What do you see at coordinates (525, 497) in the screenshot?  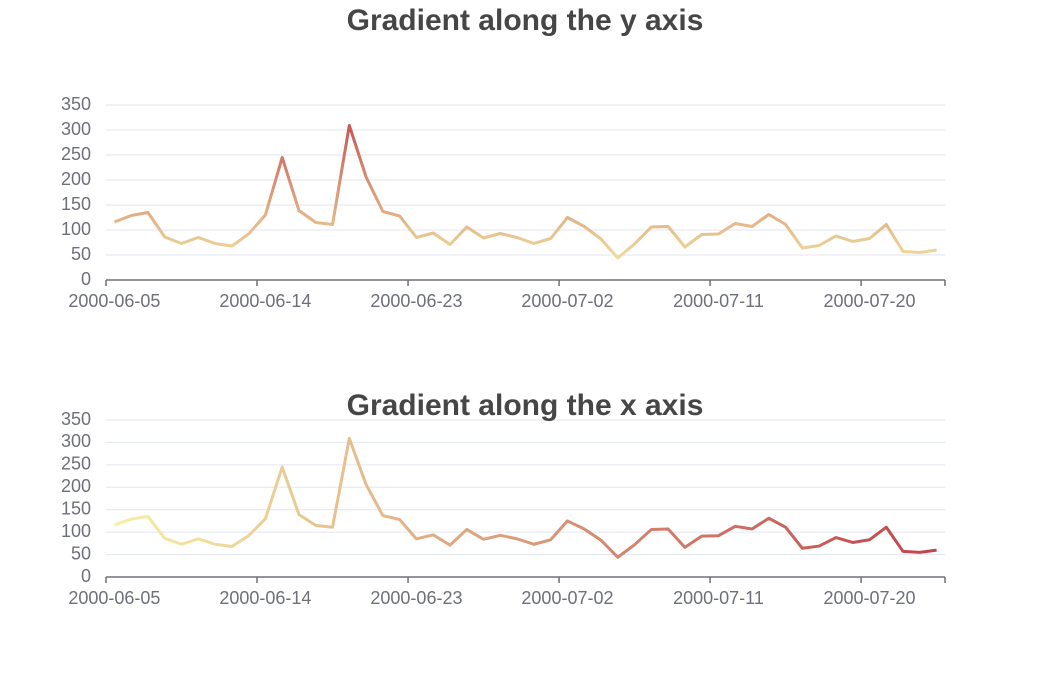 I see `line` at bounding box center [525, 497].